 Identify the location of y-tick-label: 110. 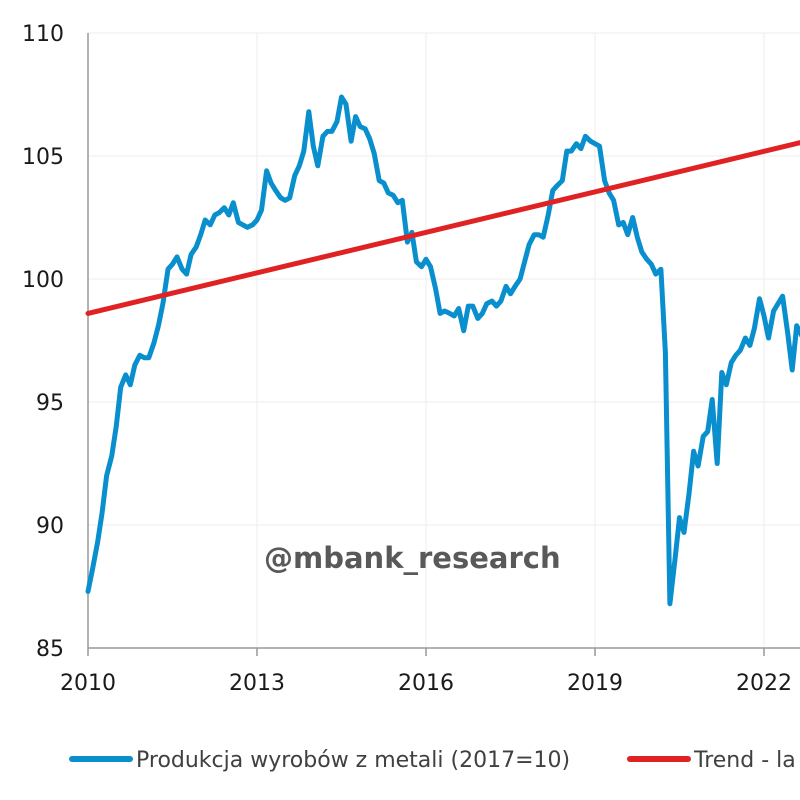
(43, 34).